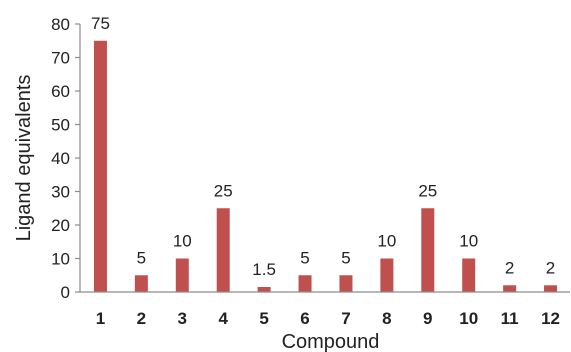 The width and height of the screenshot is (571, 352). Describe the element at coordinates (468, 318) in the screenshot. I see `x-tick-label-10: 10` at that location.